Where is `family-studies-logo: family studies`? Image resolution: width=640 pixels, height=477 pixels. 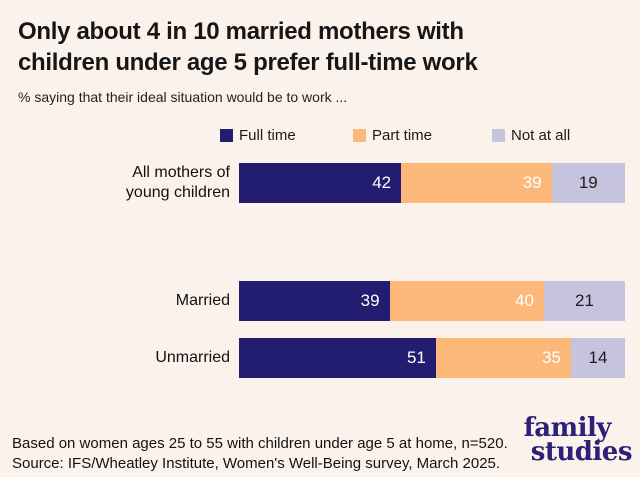 family-studies-logo: family studies is located at coordinates (578, 440).